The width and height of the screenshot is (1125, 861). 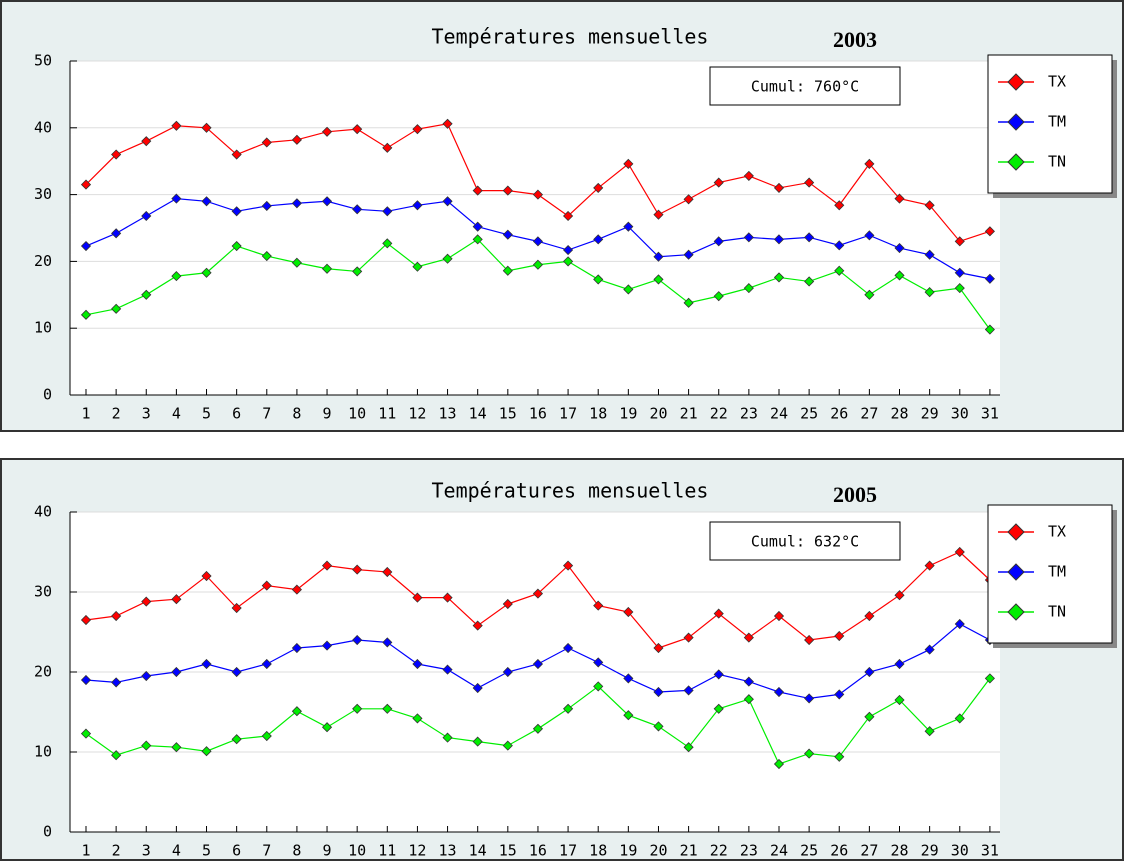 I want to click on legend, so click(x=1050, y=574).